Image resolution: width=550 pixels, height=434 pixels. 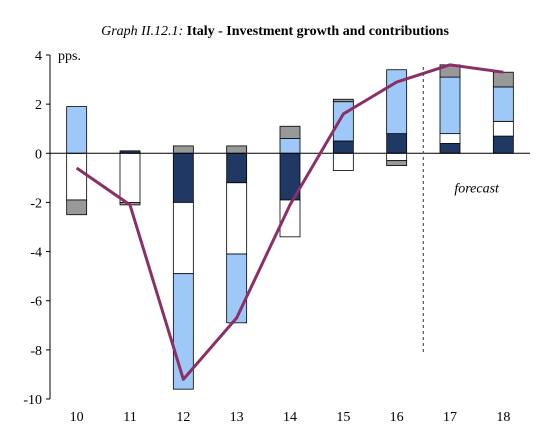 What do you see at coordinates (36, 351) in the screenshot?
I see `y-tick-label: -8` at bounding box center [36, 351].